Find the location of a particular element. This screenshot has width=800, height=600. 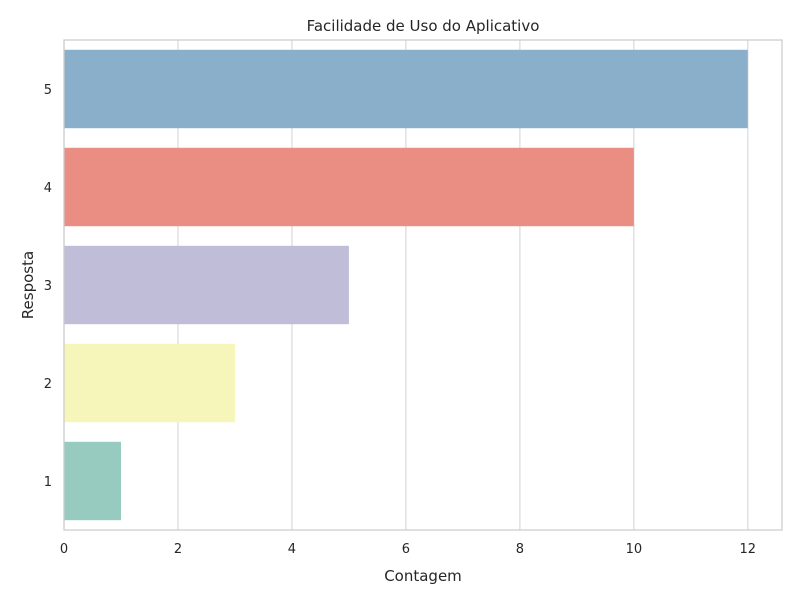

y-axis-label: Resposta is located at coordinates (28, 285).